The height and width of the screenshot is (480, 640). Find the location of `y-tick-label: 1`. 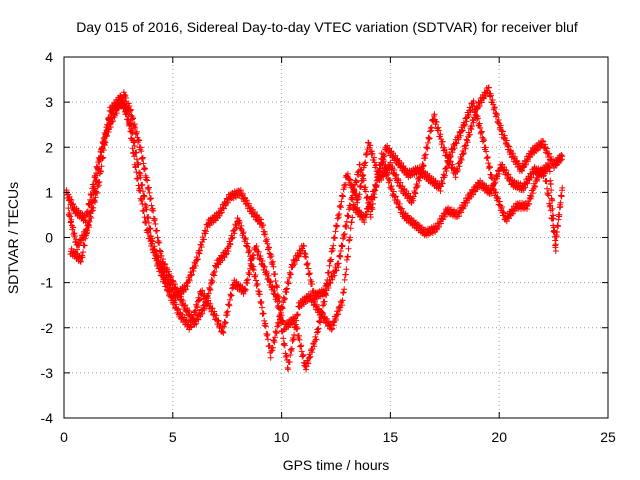

y-tick-label: 1 is located at coordinates (49, 192).